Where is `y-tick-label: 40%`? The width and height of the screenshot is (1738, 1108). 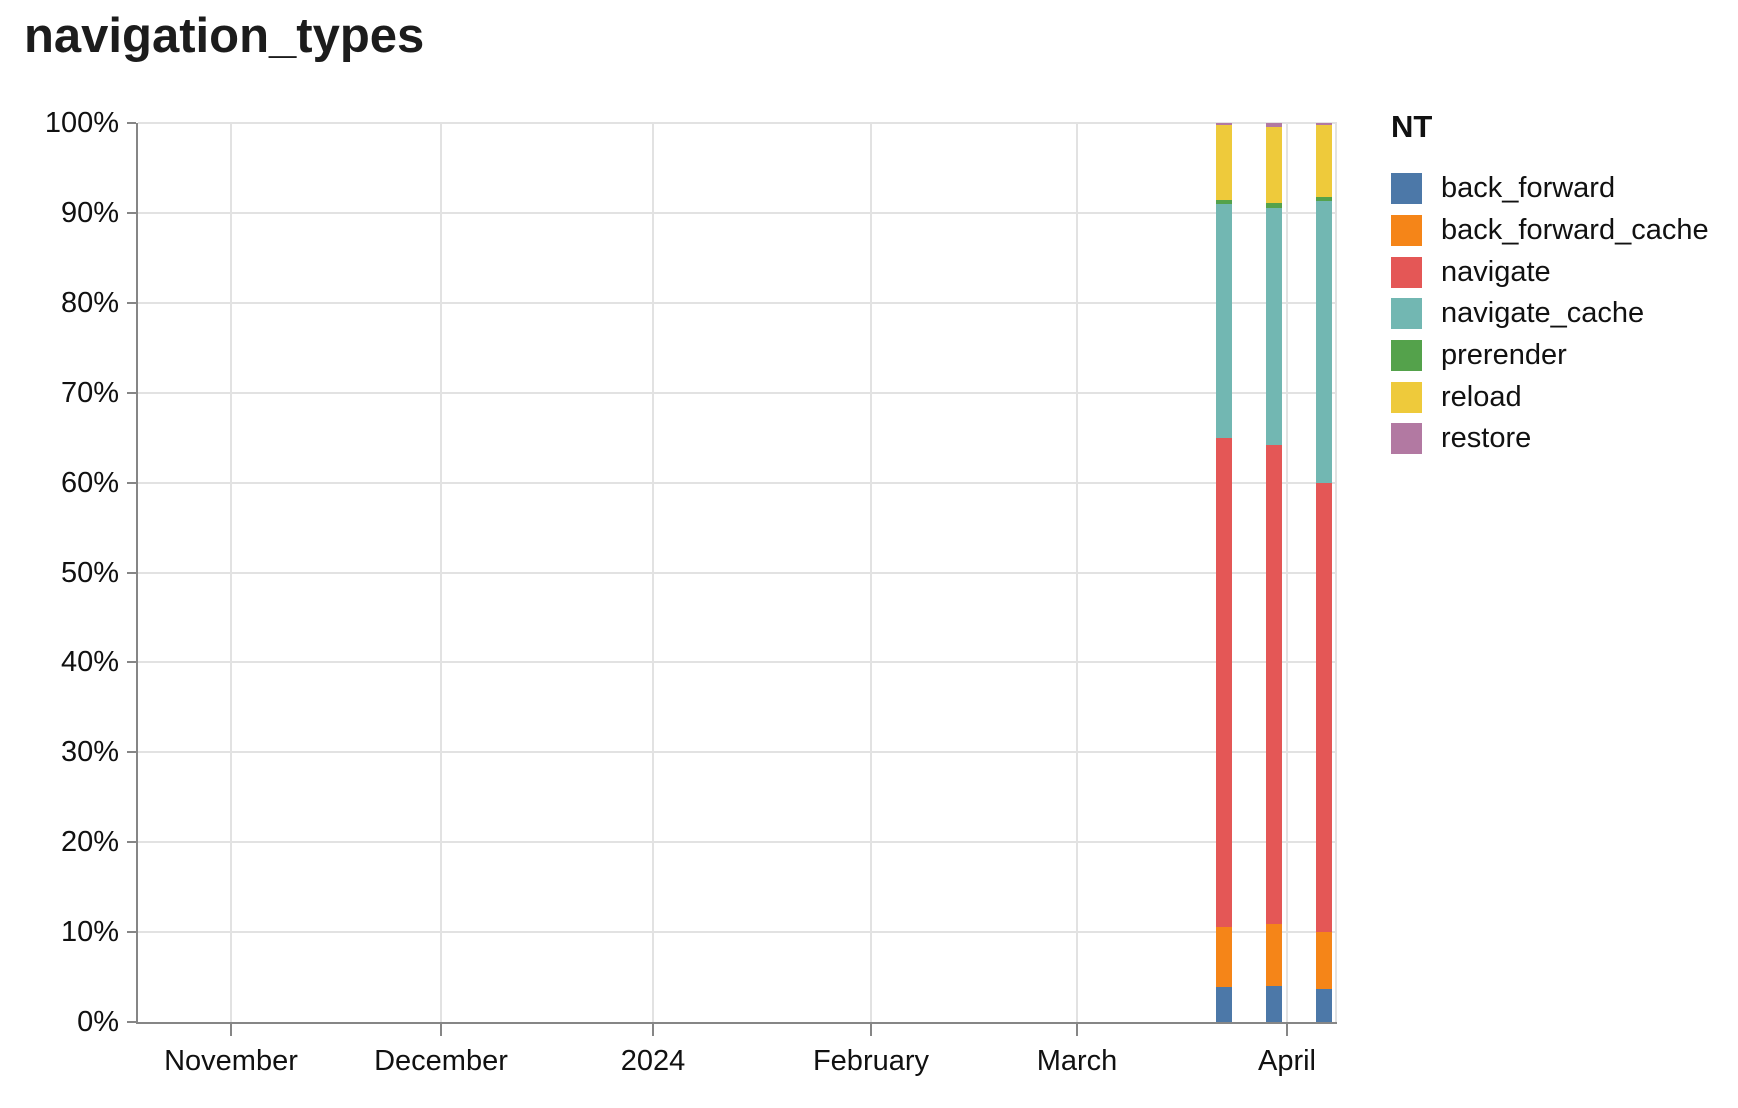 y-tick-label: 40% is located at coordinates (89, 662).